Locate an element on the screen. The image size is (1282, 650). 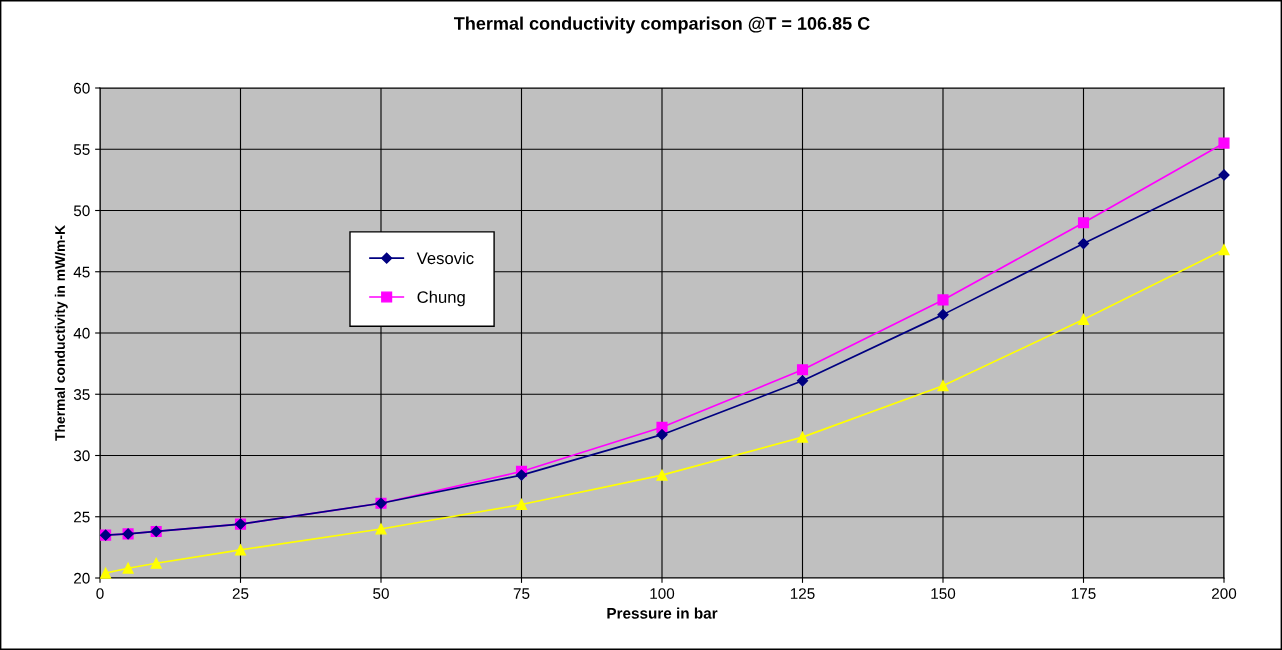
y-tick-label: 30 is located at coordinates (81, 456).